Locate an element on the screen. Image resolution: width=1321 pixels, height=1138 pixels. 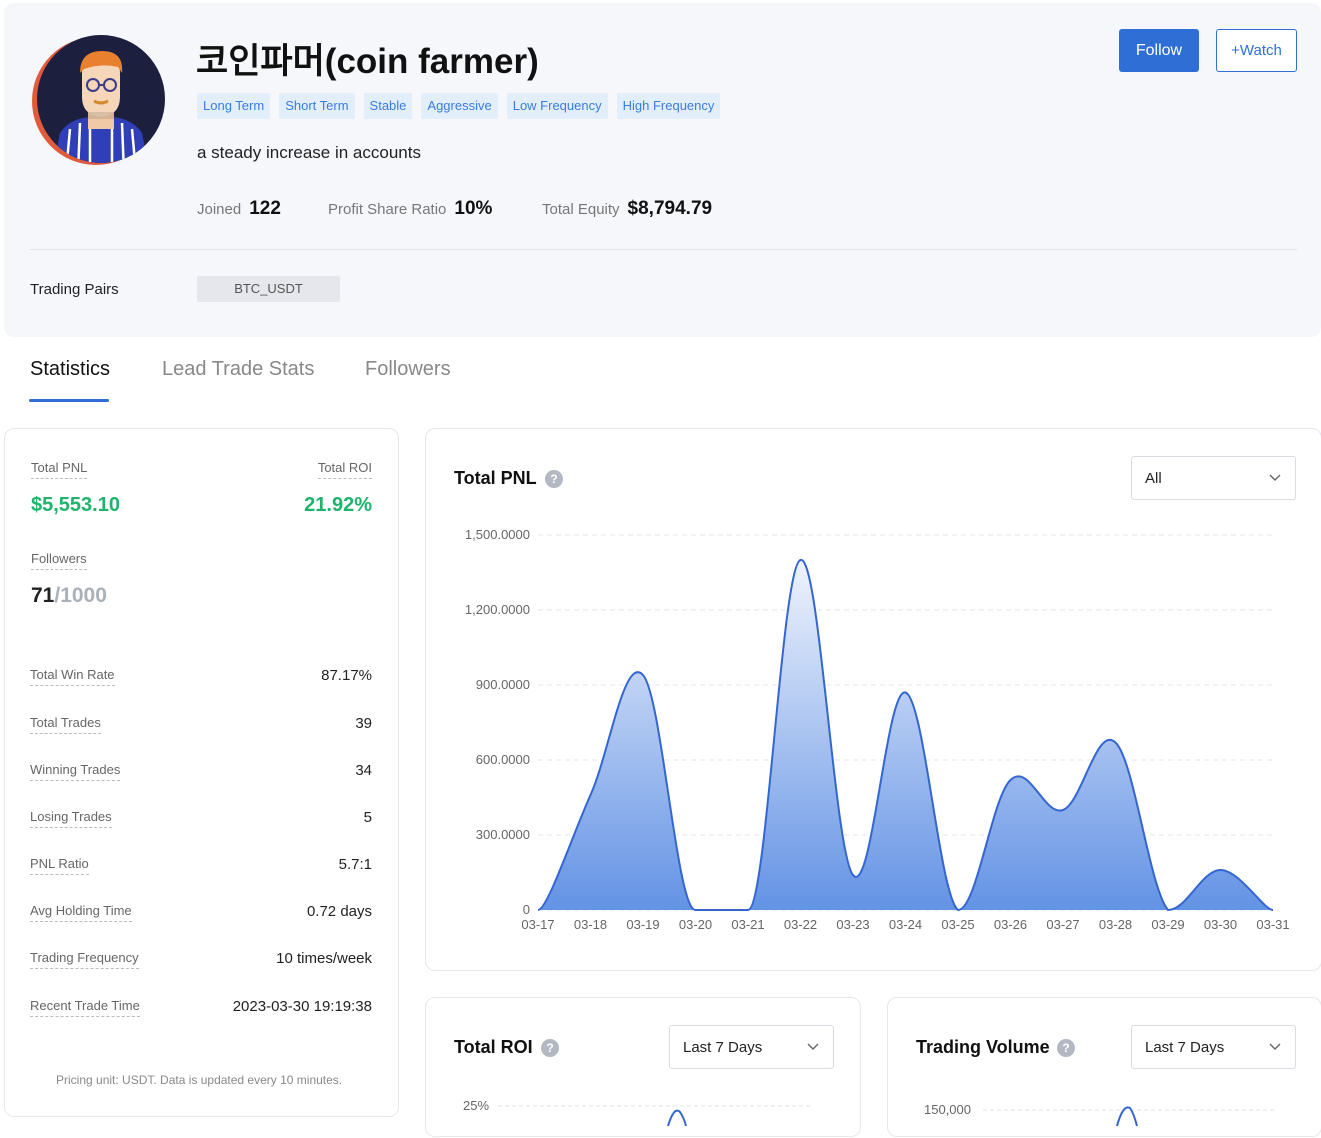
losing-trades-value: 5 is located at coordinates (367, 817).